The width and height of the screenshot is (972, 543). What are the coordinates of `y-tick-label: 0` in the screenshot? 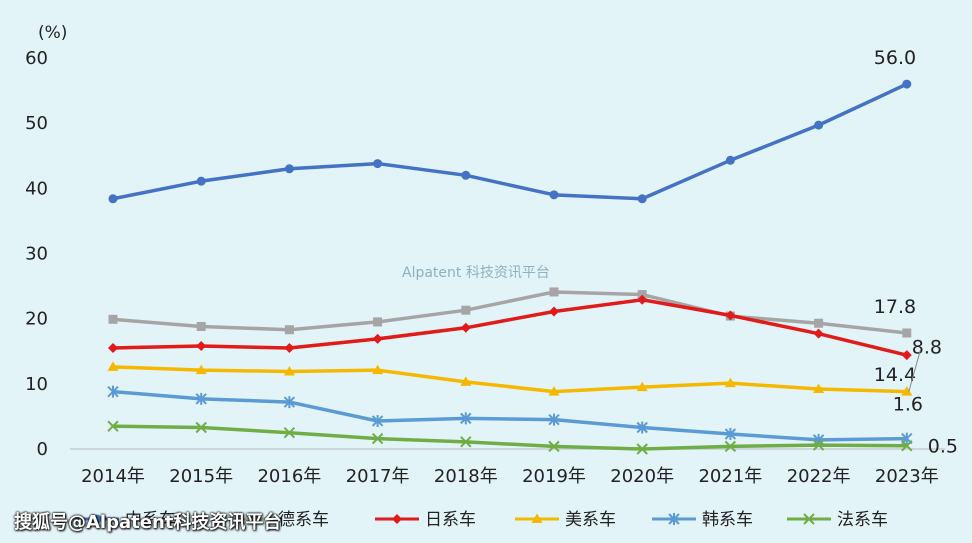 It's located at (42, 449).